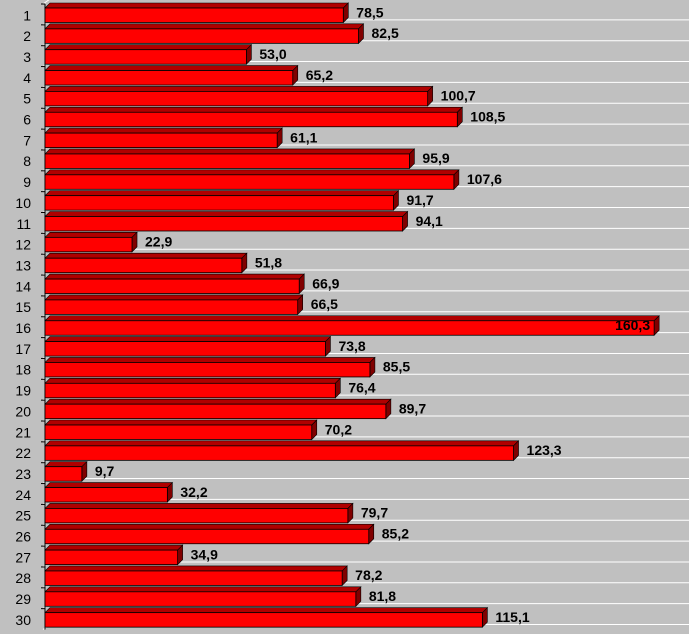 This screenshot has height=634, width=689. What do you see at coordinates (303, 137) in the screenshot?
I see `value-label: 61,1` at bounding box center [303, 137].